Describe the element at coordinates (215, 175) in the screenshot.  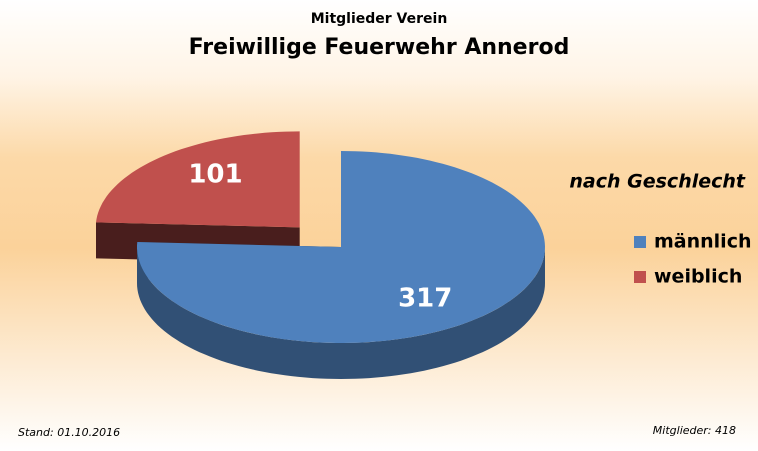
I see `data-label: 101` at that location.